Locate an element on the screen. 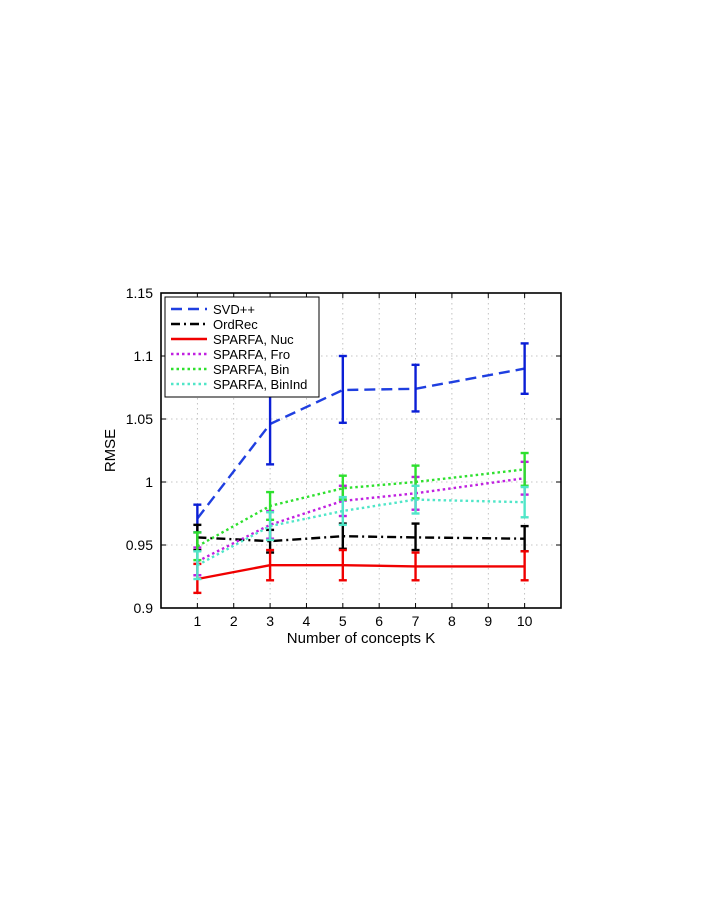 This screenshot has height=913, width=706. series-line-sparfa-binind is located at coordinates (360, 532).